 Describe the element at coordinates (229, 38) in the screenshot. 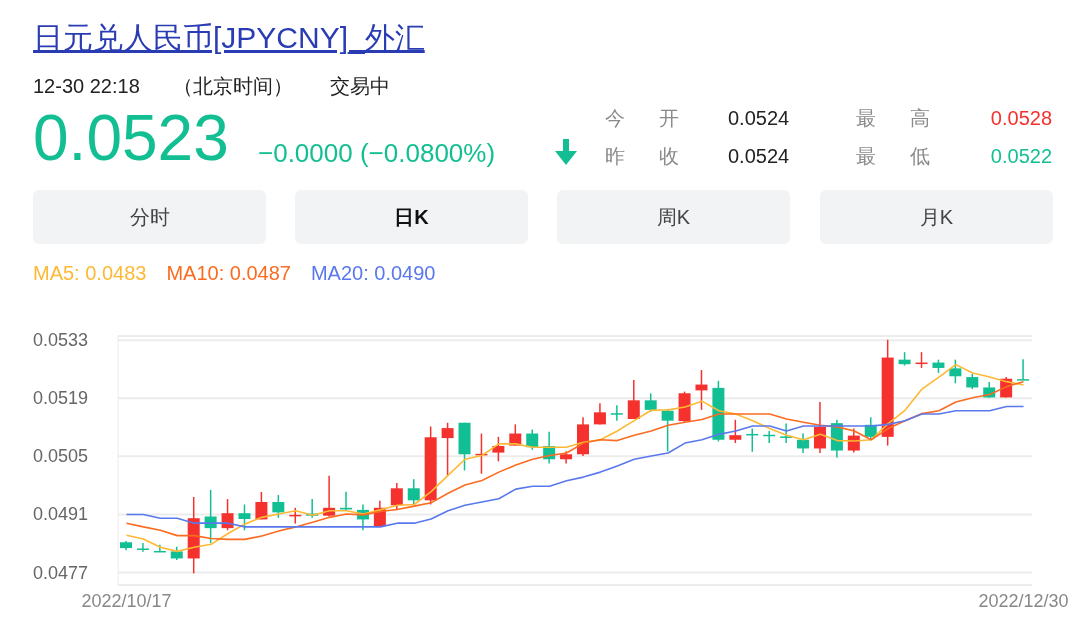

I see `chart-title: 日元兑人民币[JPYCNY]_外汇` at that location.